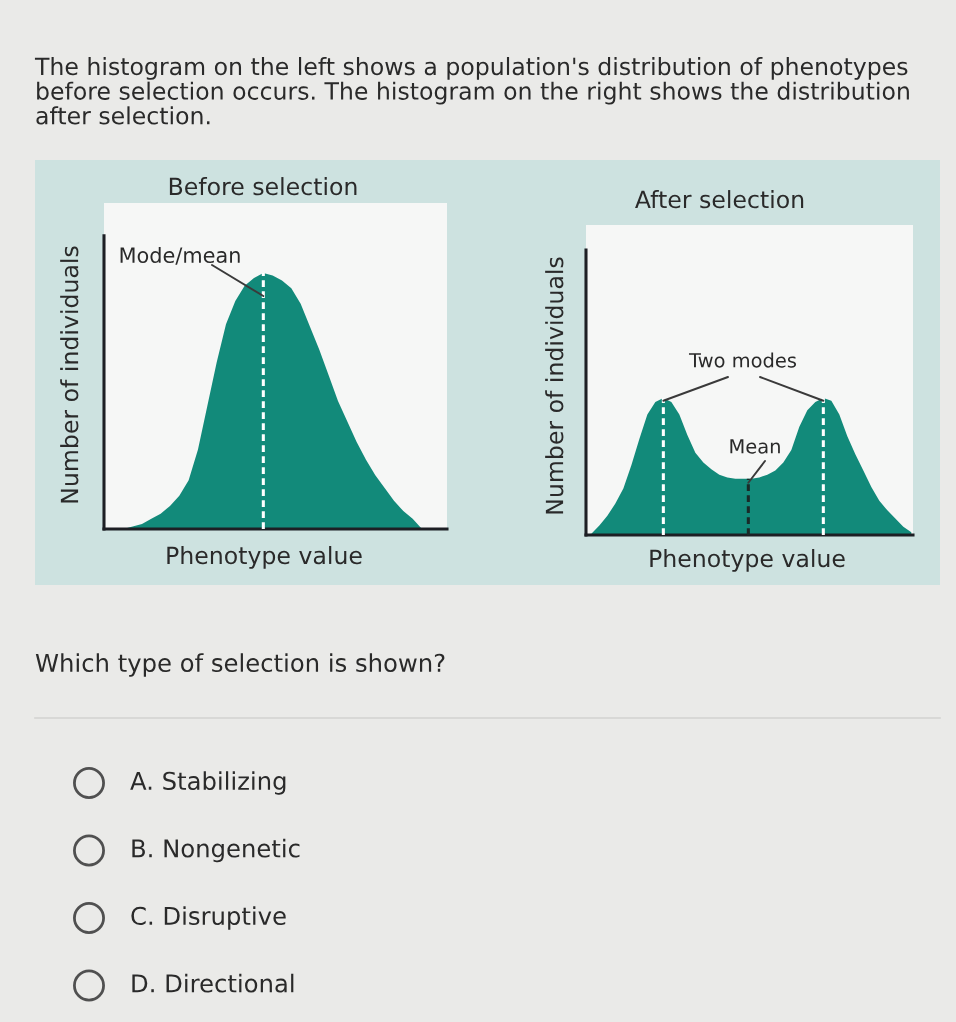  I want to click on text: The histogram on the left shows a population's distribution of phenotypes before selection occurs. The histogram on the right shows the distribution after selection., so click(471, 91).